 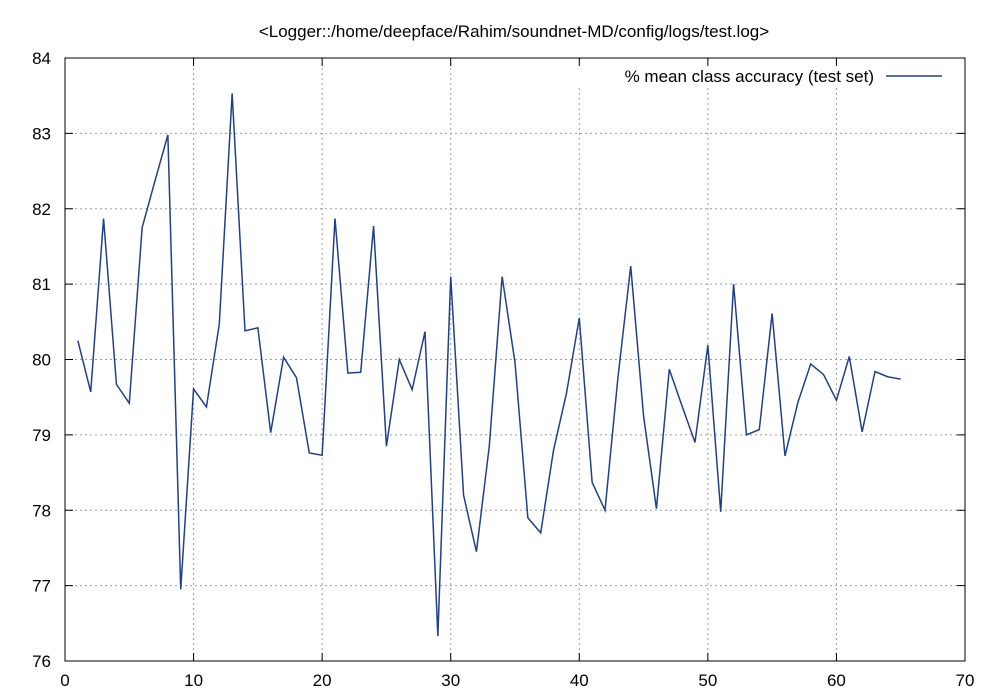 I want to click on x-tick-label: 30, so click(x=450, y=680).